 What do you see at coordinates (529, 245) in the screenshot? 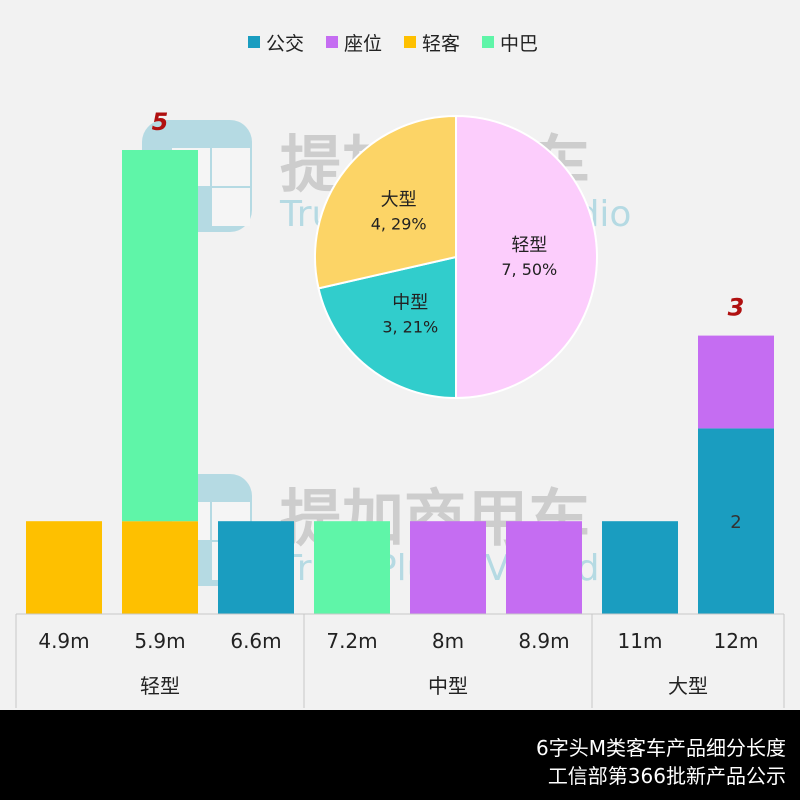
I see `pie-label-name: 轻型` at bounding box center [529, 245].